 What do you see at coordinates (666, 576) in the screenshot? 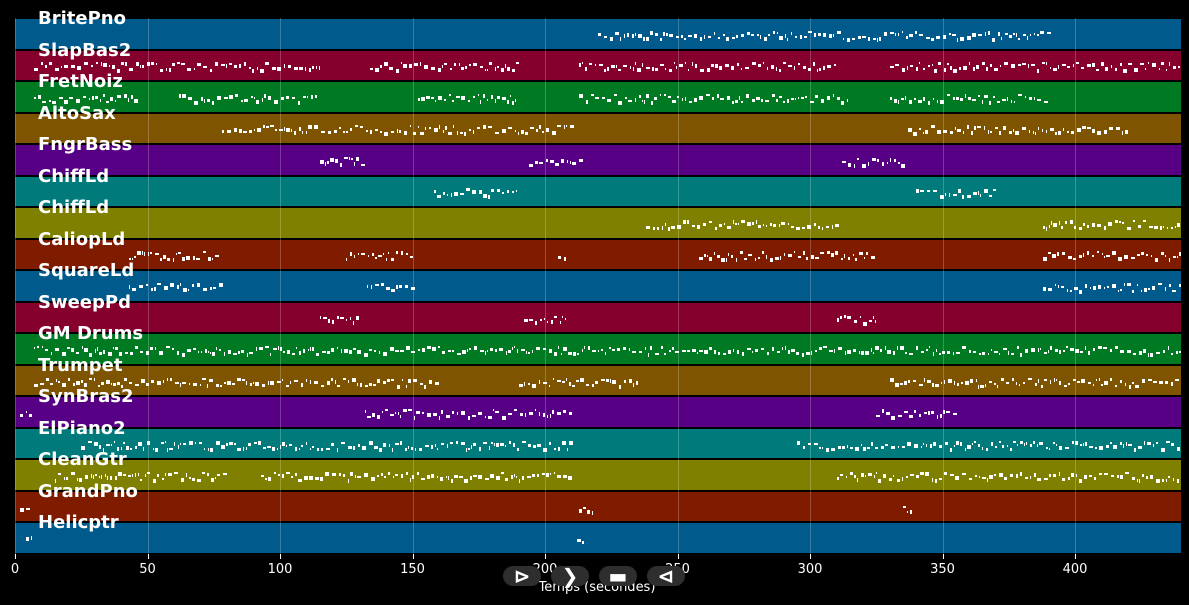
I see `back-button: ⊲` at bounding box center [666, 576].